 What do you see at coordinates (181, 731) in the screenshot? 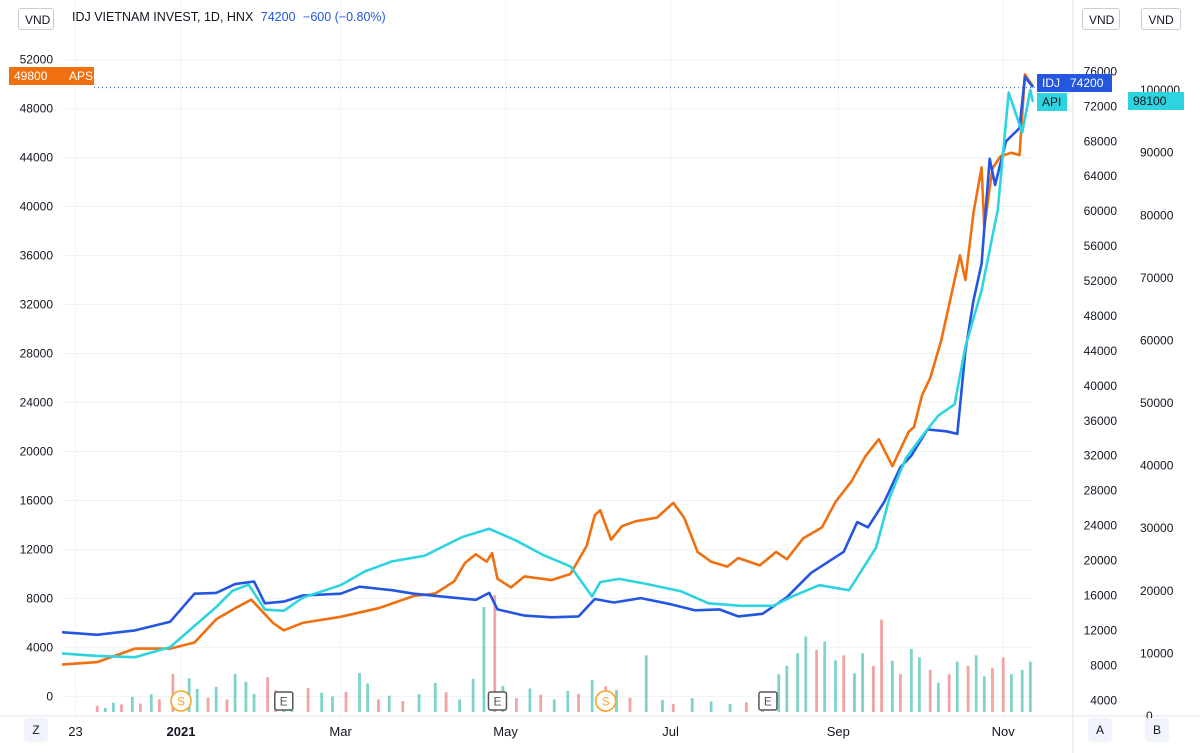
I see `time-tick-label: 2021` at bounding box center [181, 731].